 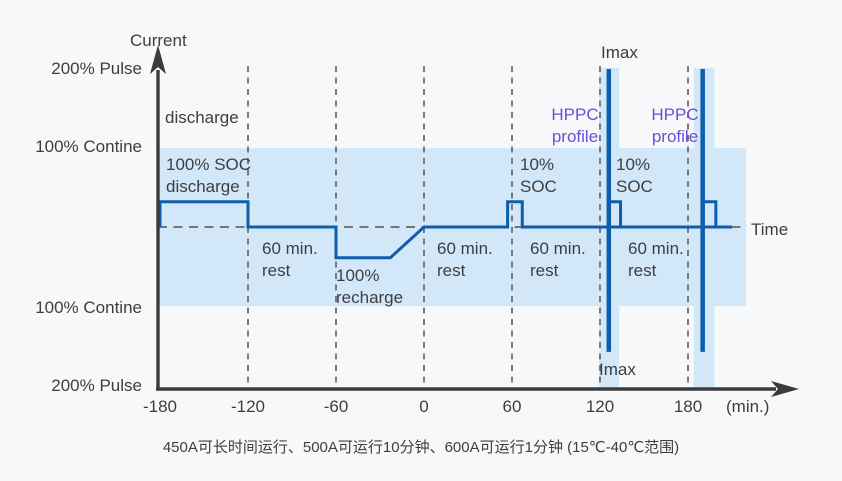 What do you see at coordinates (748, 406) in the screenshot?
I see `x-axis-unit-label: (min.)` at bounding box center [748, 406].